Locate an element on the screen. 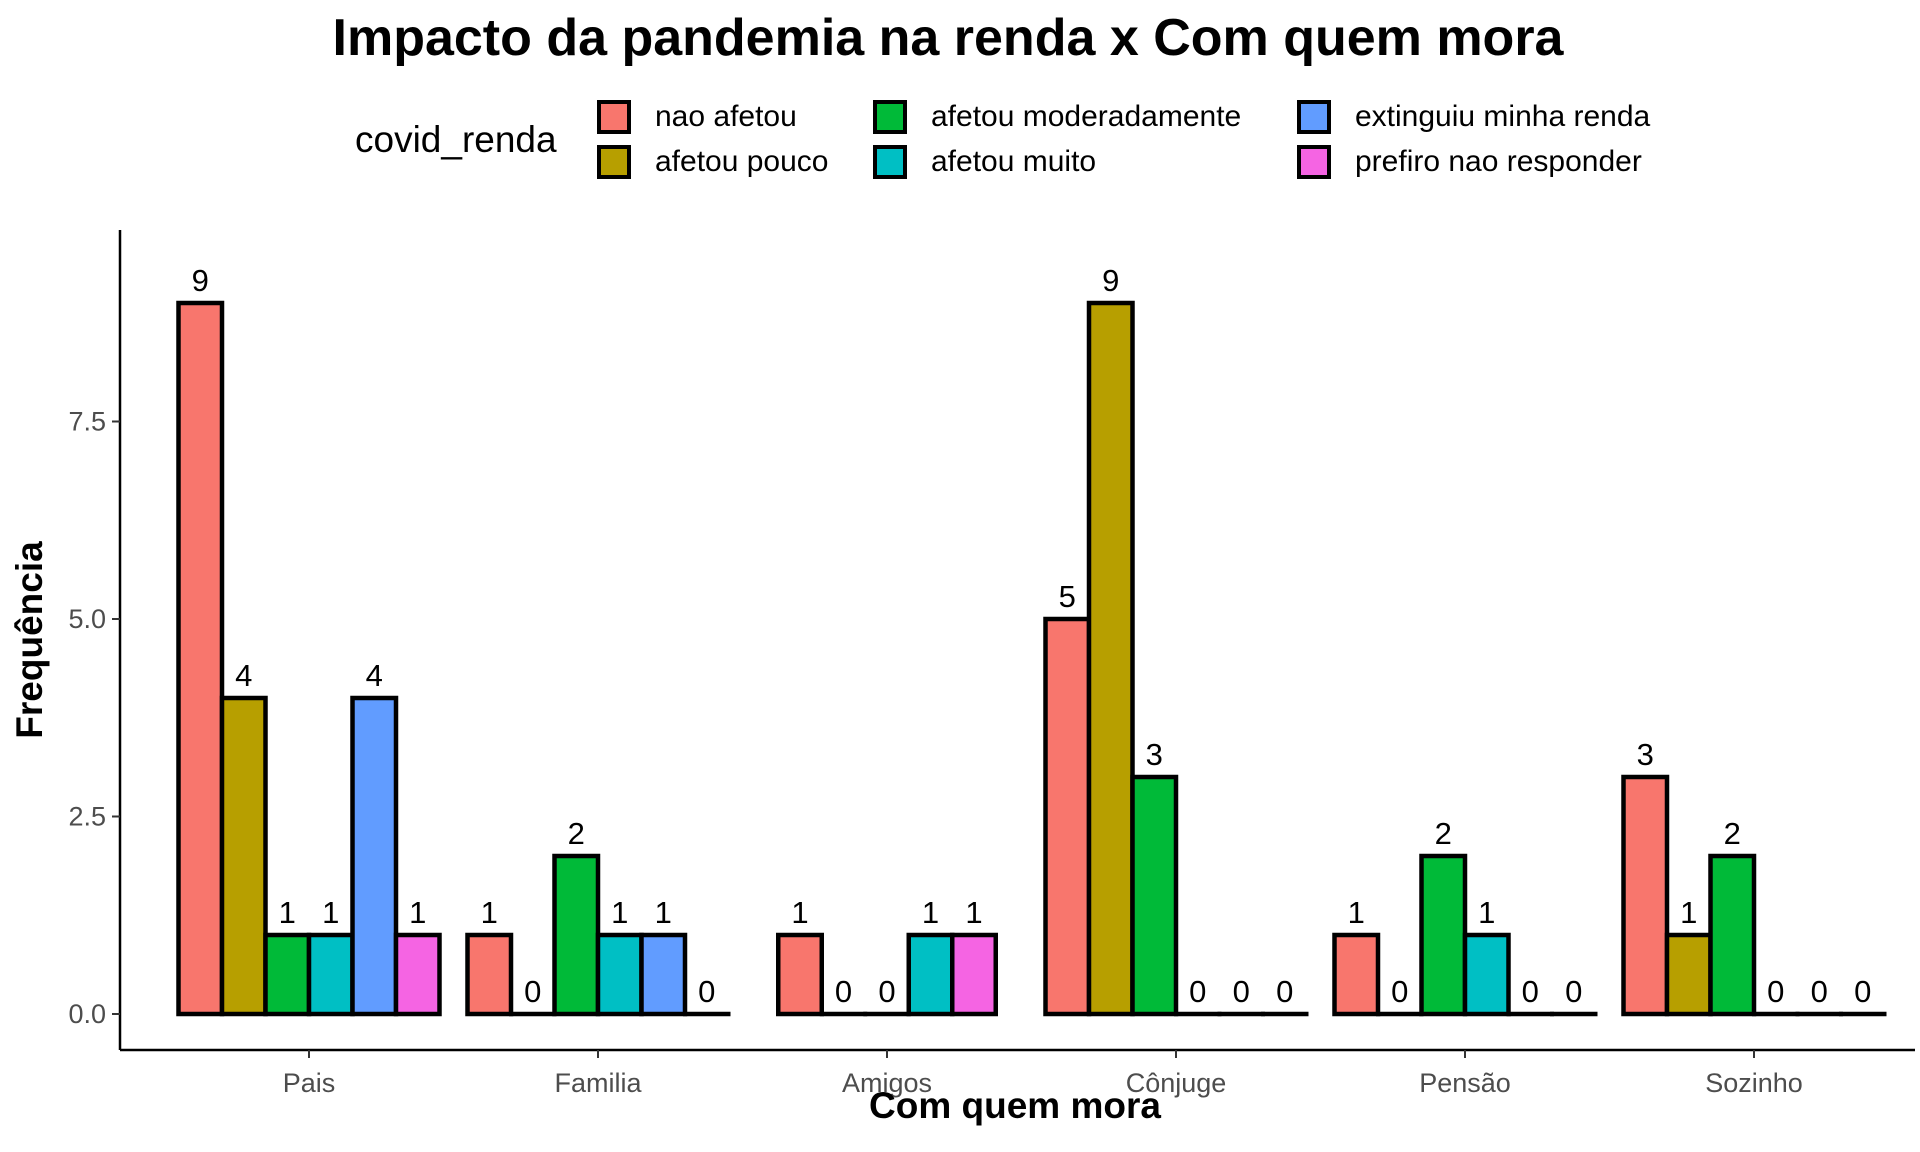 The height and width of the screenshot is (1152, 1920). legend-label: afetou pouco is located at coordinates (742, 161).